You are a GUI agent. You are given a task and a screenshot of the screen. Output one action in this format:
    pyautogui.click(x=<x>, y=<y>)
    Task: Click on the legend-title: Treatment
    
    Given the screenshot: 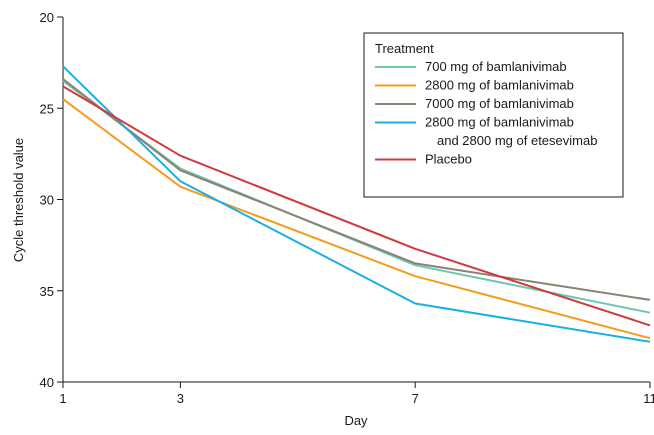 What is the action you would take?
    pyautogui.click(x=404, y=48)
    